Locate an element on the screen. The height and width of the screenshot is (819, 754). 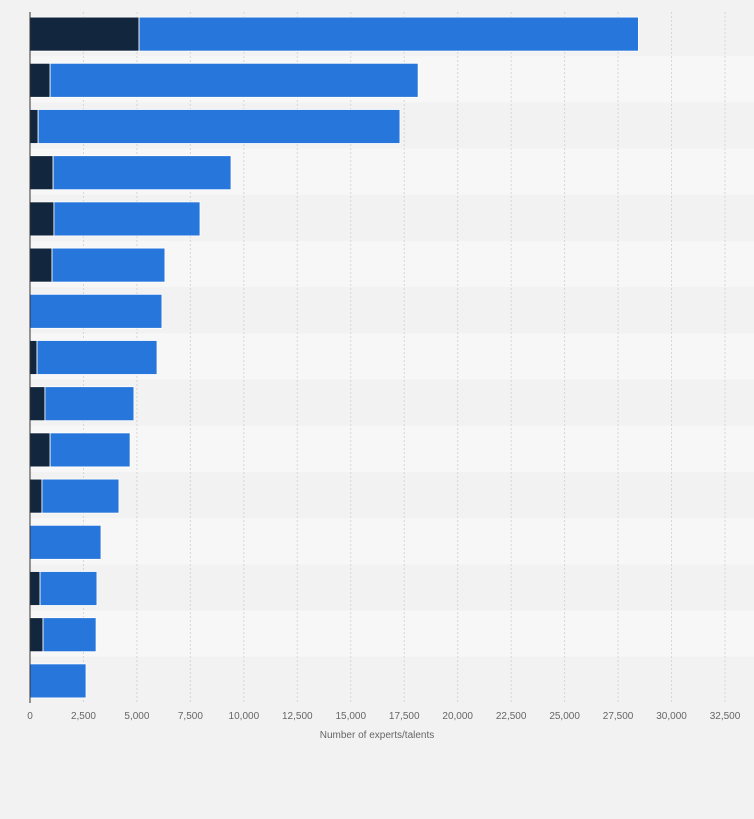
x-tick-label: 5,000 is located at coordinates (136, 716).